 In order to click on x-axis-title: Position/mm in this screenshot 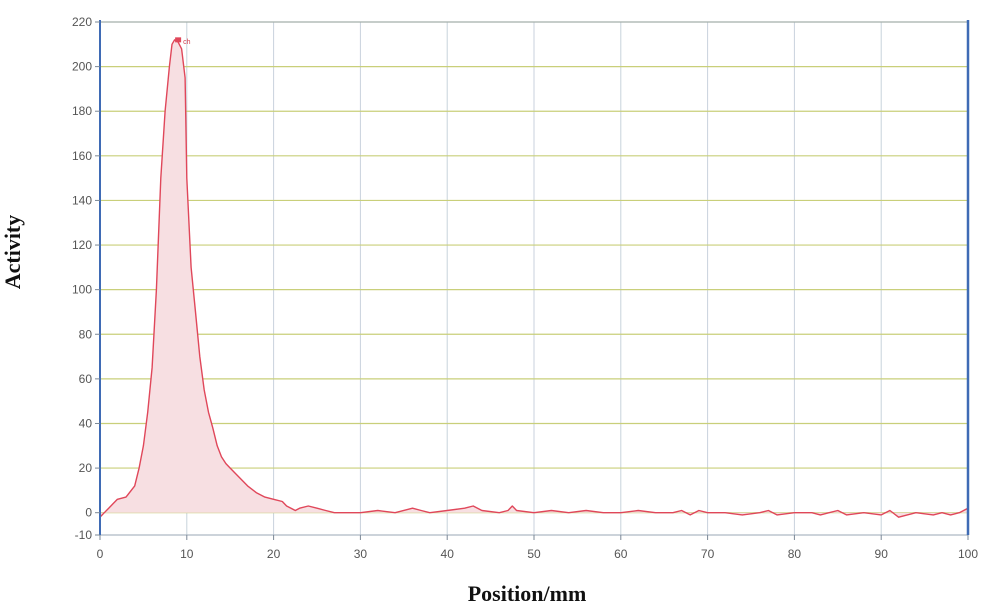, I will do `click(527, 593)`.